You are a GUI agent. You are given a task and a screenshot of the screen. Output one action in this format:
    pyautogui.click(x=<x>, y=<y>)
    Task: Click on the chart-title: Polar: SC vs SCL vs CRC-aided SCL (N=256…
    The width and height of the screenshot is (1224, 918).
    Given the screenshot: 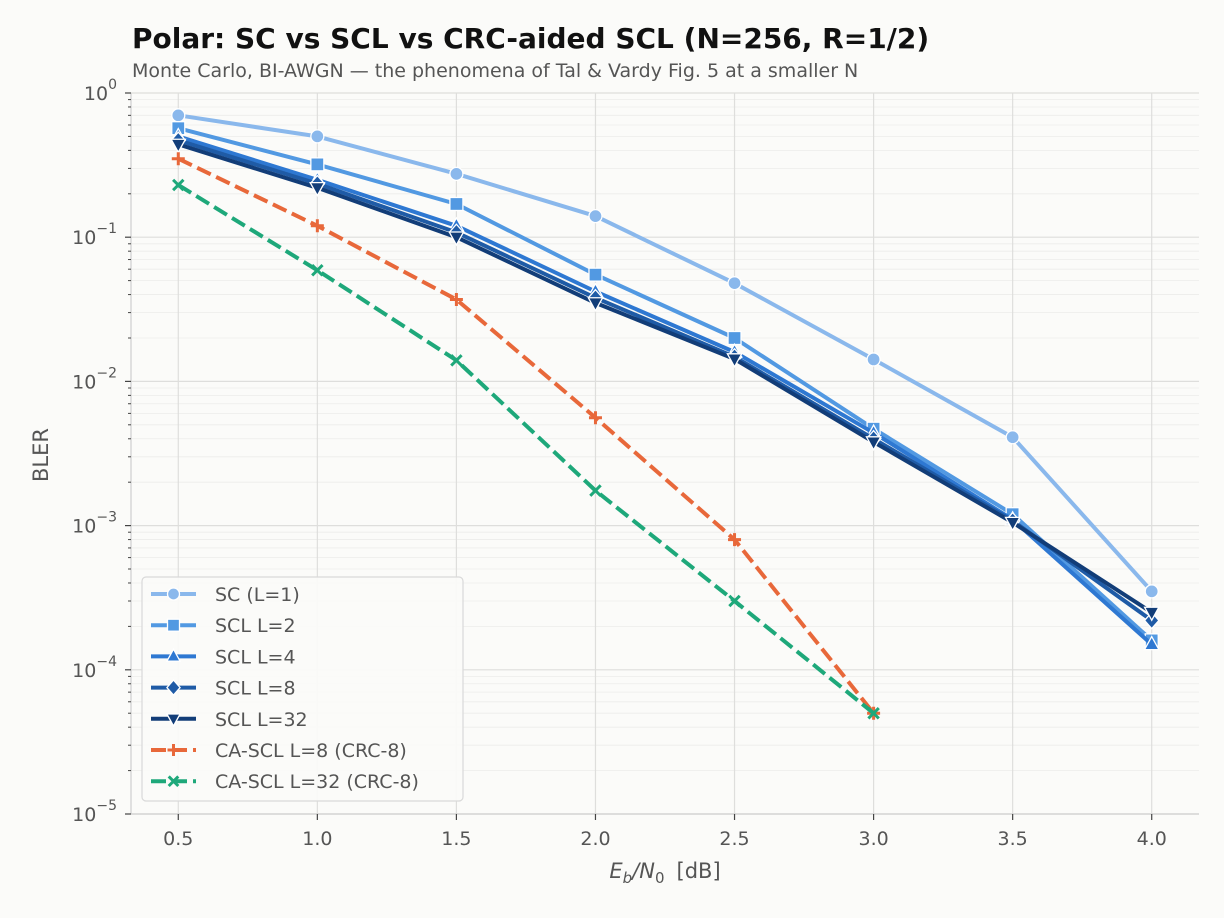 What is the action you would take?
    pyautogui.click(x=530, y=38)
    